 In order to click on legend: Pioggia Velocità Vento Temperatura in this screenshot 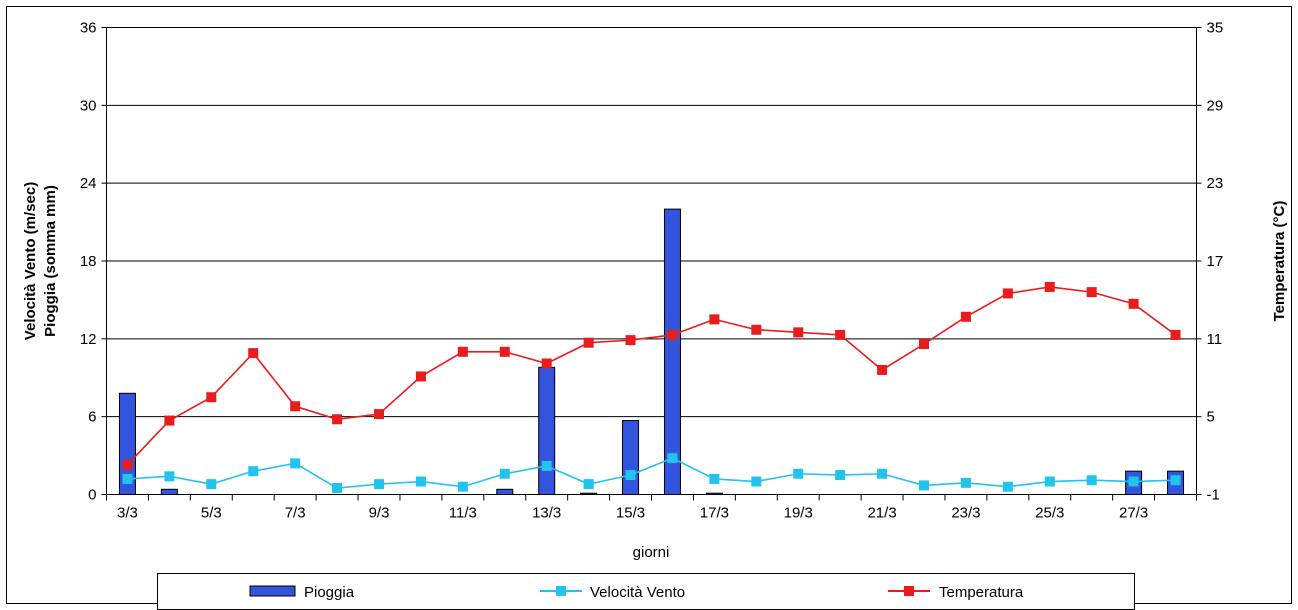, I will do `click(646, 591)`.